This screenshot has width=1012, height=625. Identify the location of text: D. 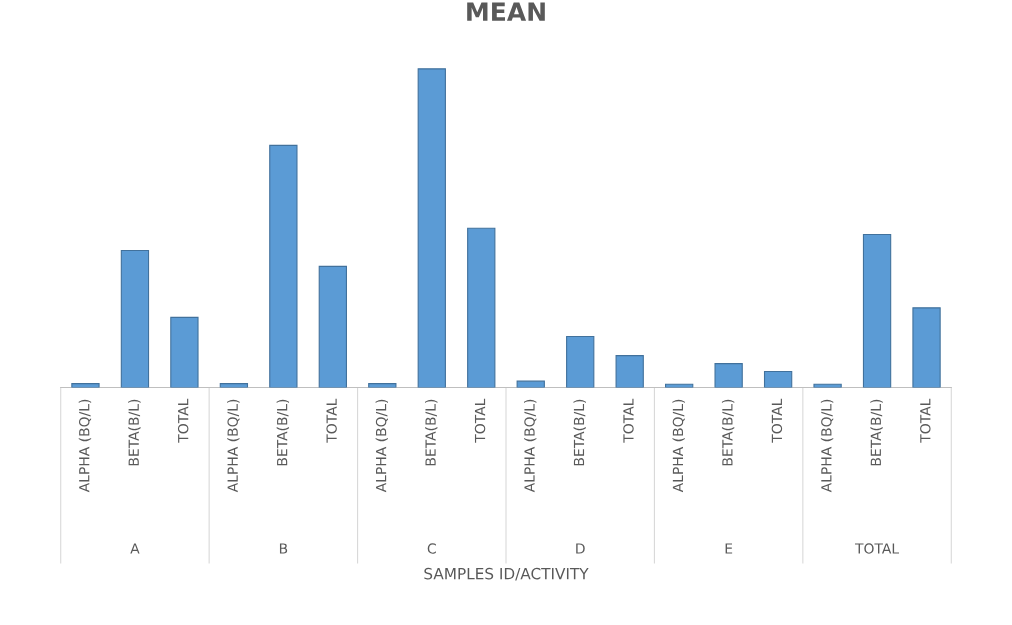
(580, 548).